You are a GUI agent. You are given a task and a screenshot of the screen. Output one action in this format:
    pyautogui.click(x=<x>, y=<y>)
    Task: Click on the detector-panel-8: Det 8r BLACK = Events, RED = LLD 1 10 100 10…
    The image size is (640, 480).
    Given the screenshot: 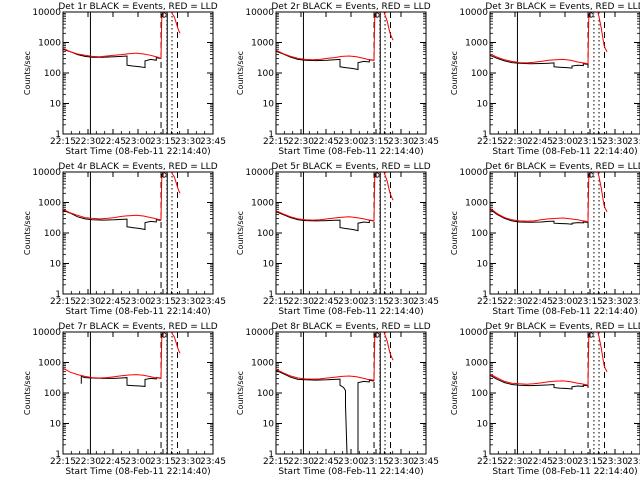 What is the action you would take?
    pyautogui.click(x=337, y=399)
    